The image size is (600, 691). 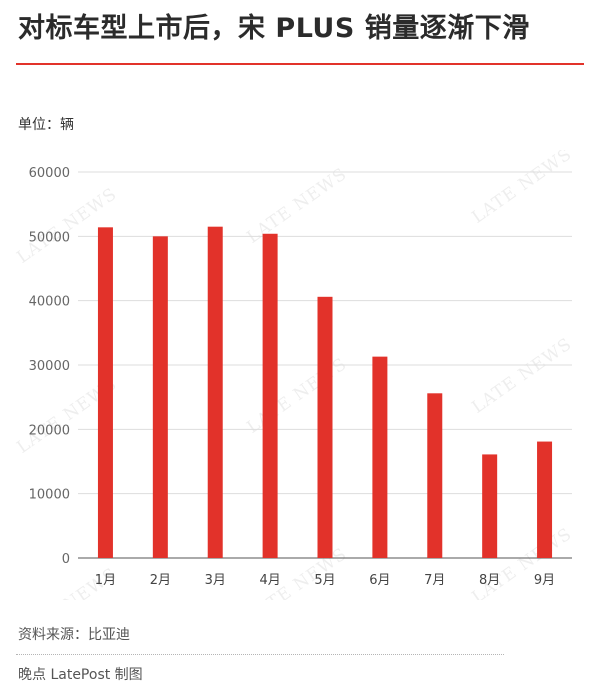 What do you see at coordinates (544, 580) in the screenshot?
I see `x-tick-label: 9月` at bounding box center [544, 580].